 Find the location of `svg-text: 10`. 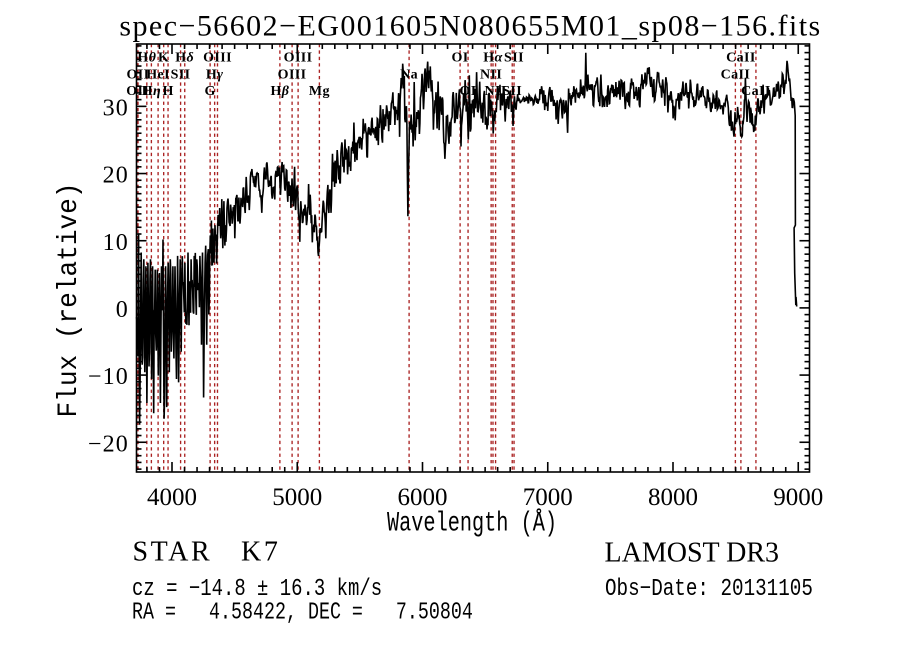

svg-text: 10 is located at coordinates (116, 243).